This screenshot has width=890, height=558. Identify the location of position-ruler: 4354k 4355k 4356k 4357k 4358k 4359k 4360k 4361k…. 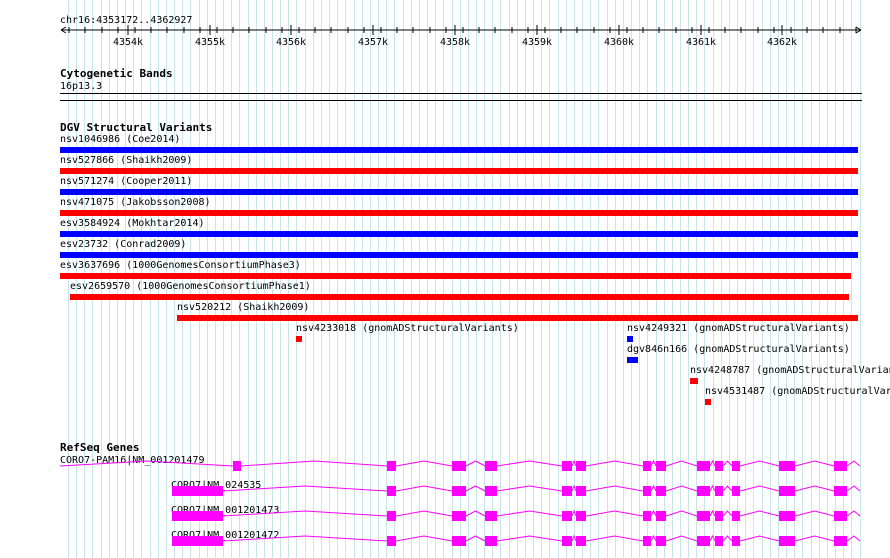
(445, 25).